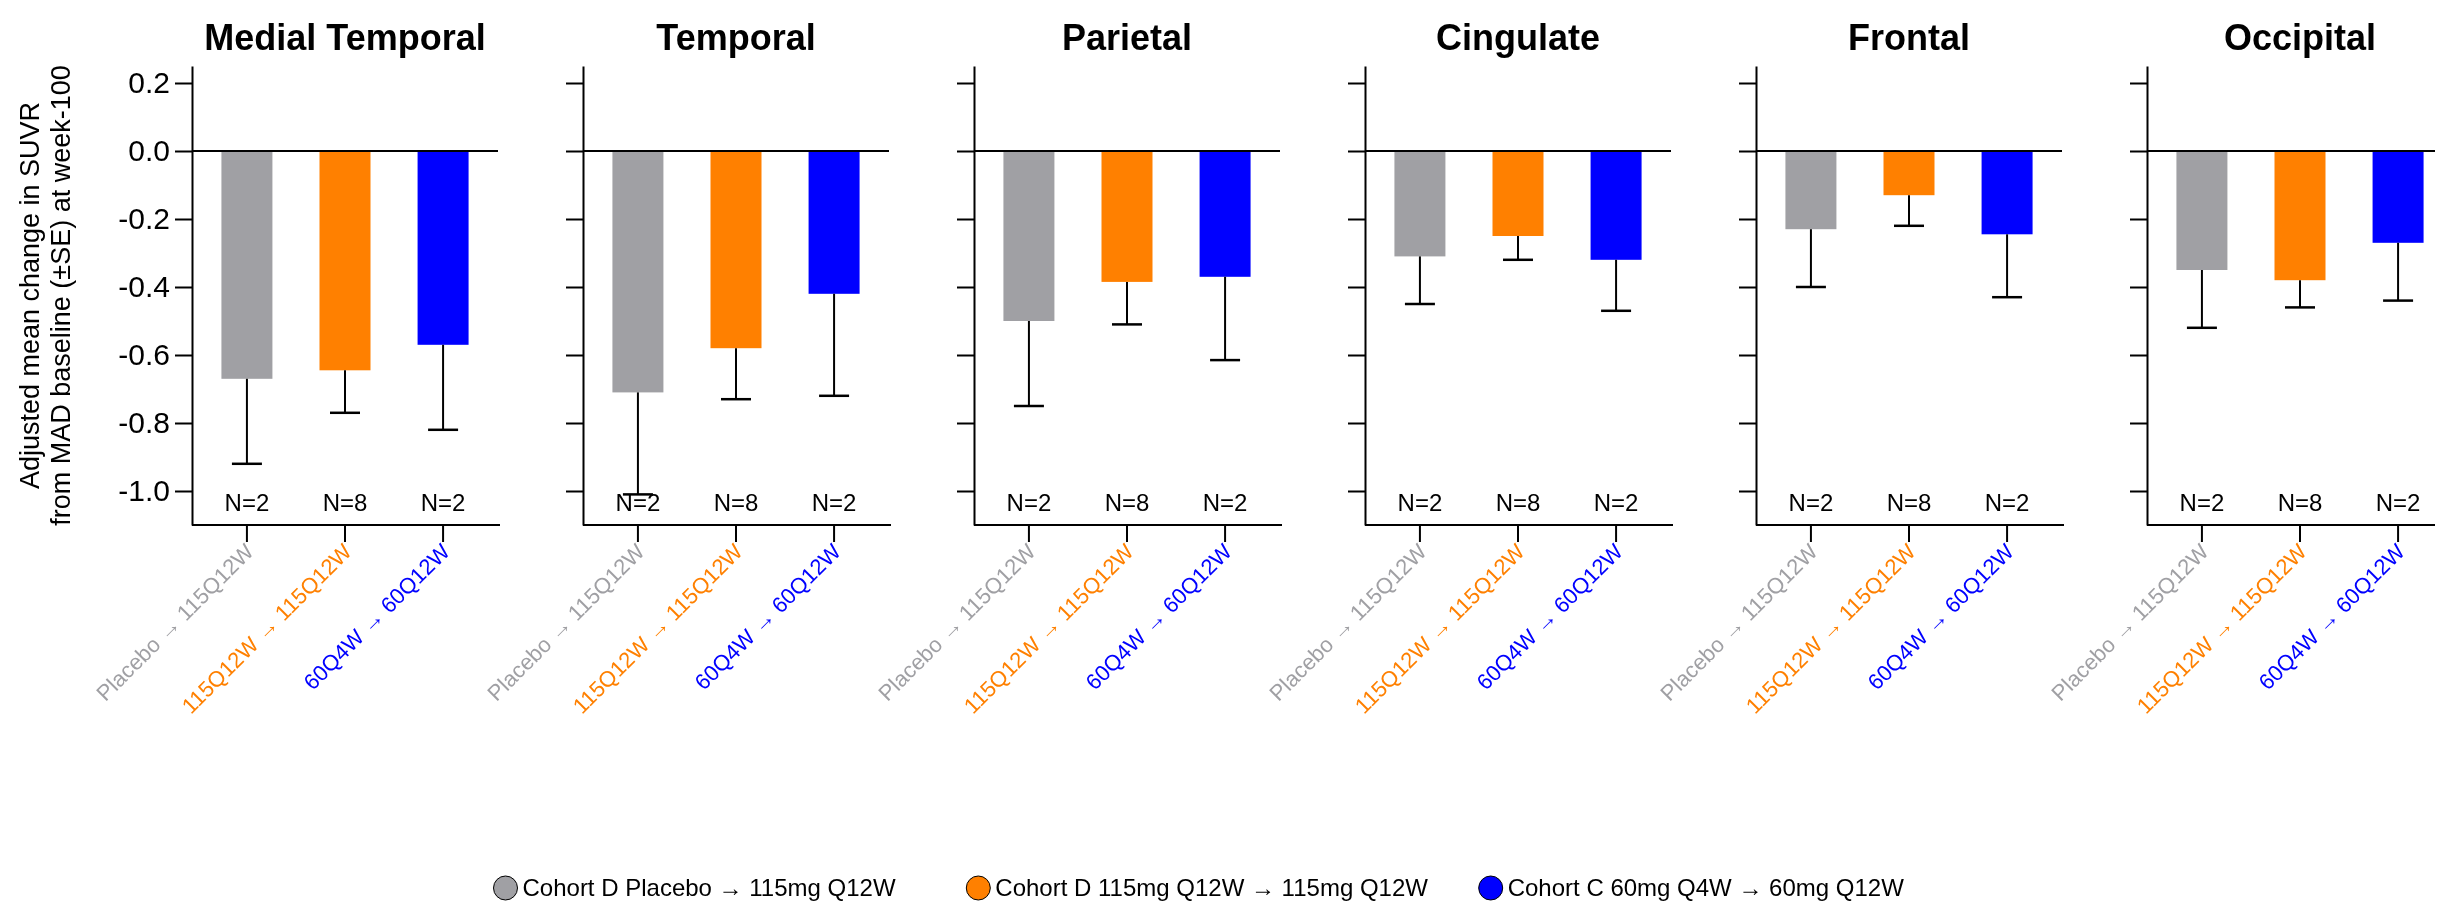 This screenshot has width=2443, height=910. What do you see at coordinates (144, 219) in the screenshot?
I see `y-tick-label: -0.2` at bounding box center [144, 219].